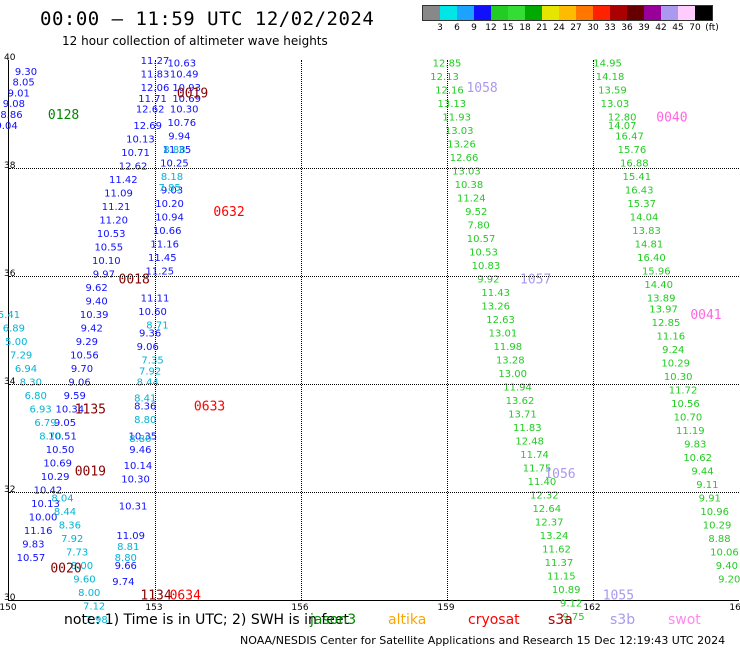 The image size is (740, 650). I want to click on wave-height-value: 10.57, so click(31, 558).